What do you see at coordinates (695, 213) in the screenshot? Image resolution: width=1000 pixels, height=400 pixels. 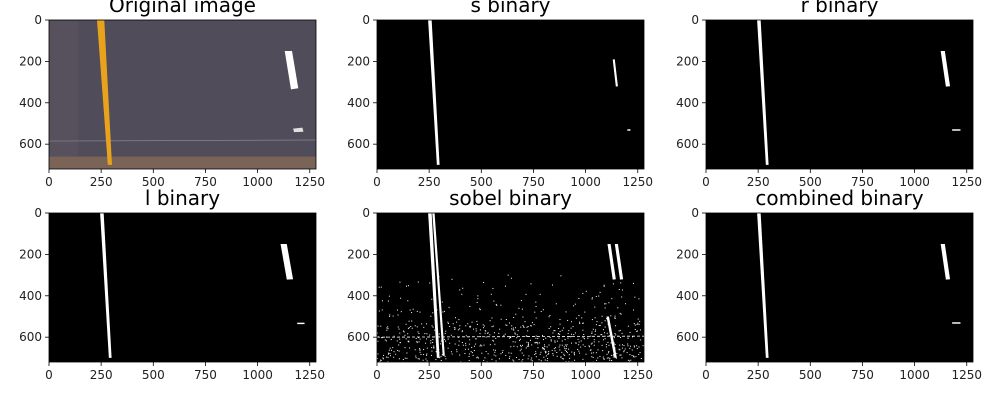 I see `y-tick-label: 0` at bounding box center [695, 213].